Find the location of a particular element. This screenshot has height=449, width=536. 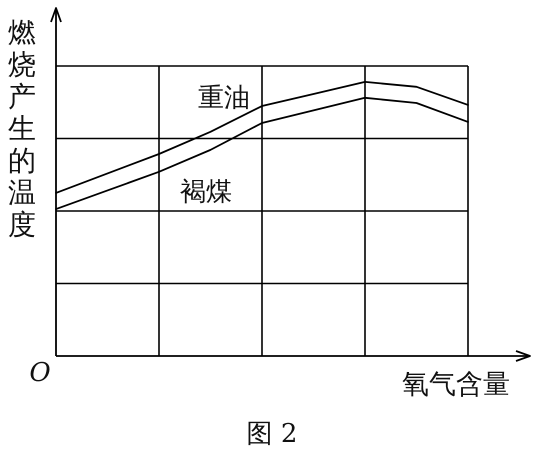

x-axis-title: 氧气含量 is located at coordinates (456, 384).